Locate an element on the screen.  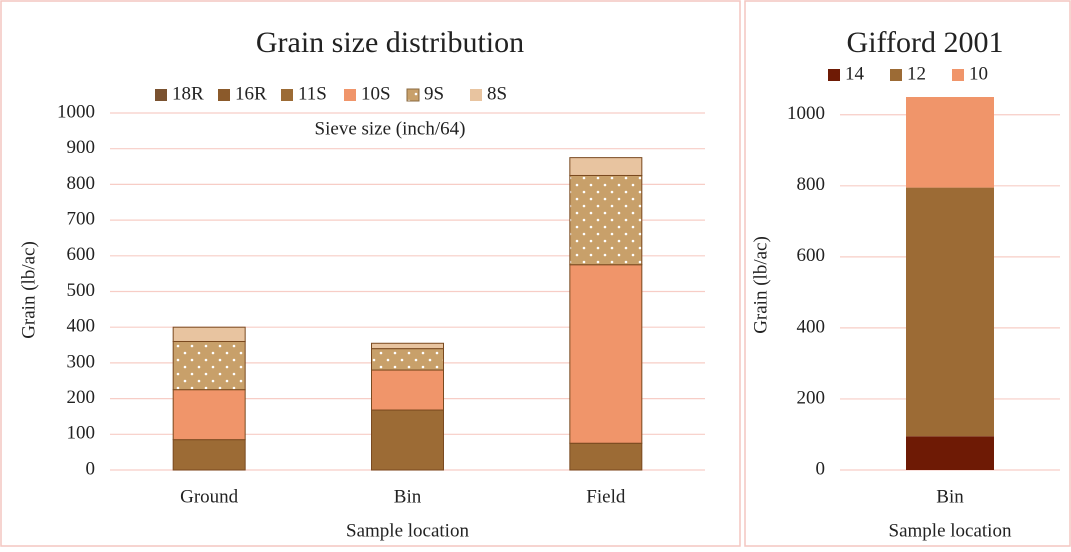
y-tick-label: 300 is located at coordinates (81, 361).